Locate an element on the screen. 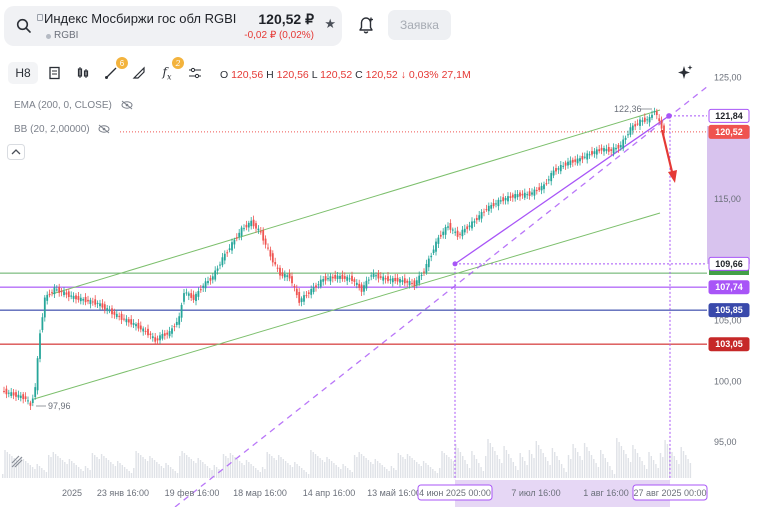  settings-sliders-icon is located at coordinates (195, 73).